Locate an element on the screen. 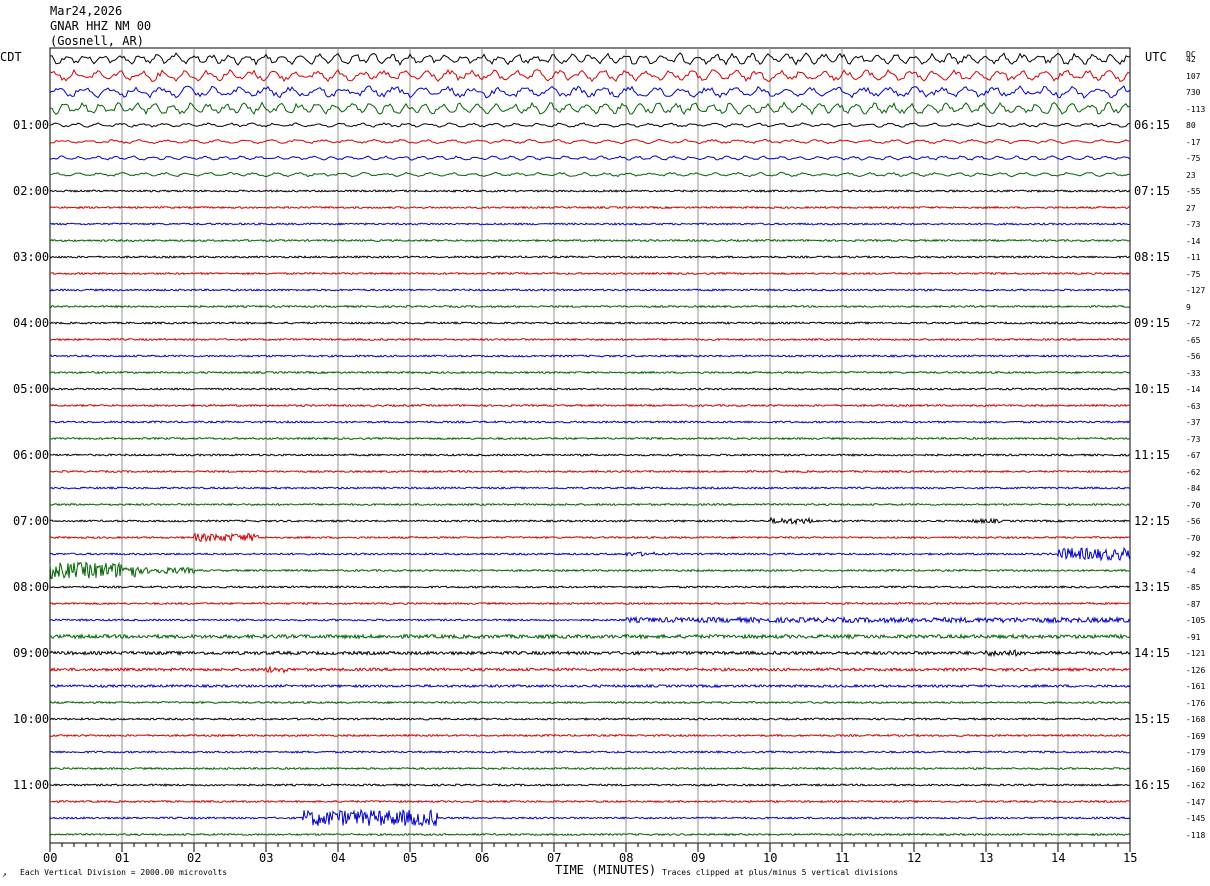  header-date: Mar24,2026 is located at coordinates (86, 11).